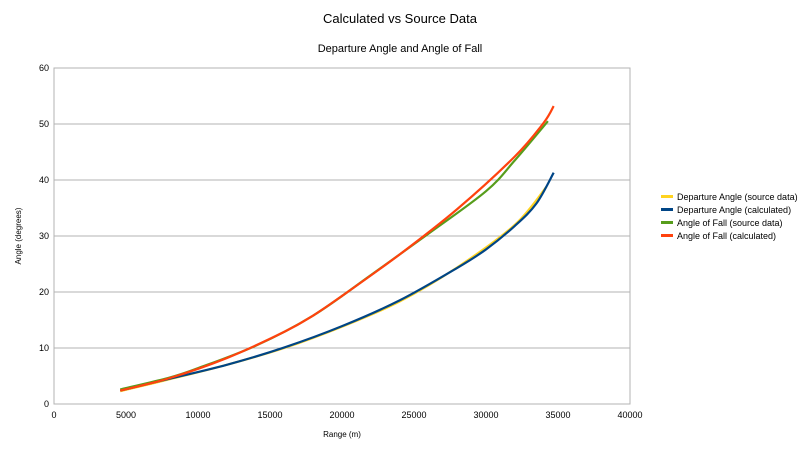 Image resolution: width=800 pixels, height=451 pixels. I want to click on x-tick-label: 35000, so click(557, 415).